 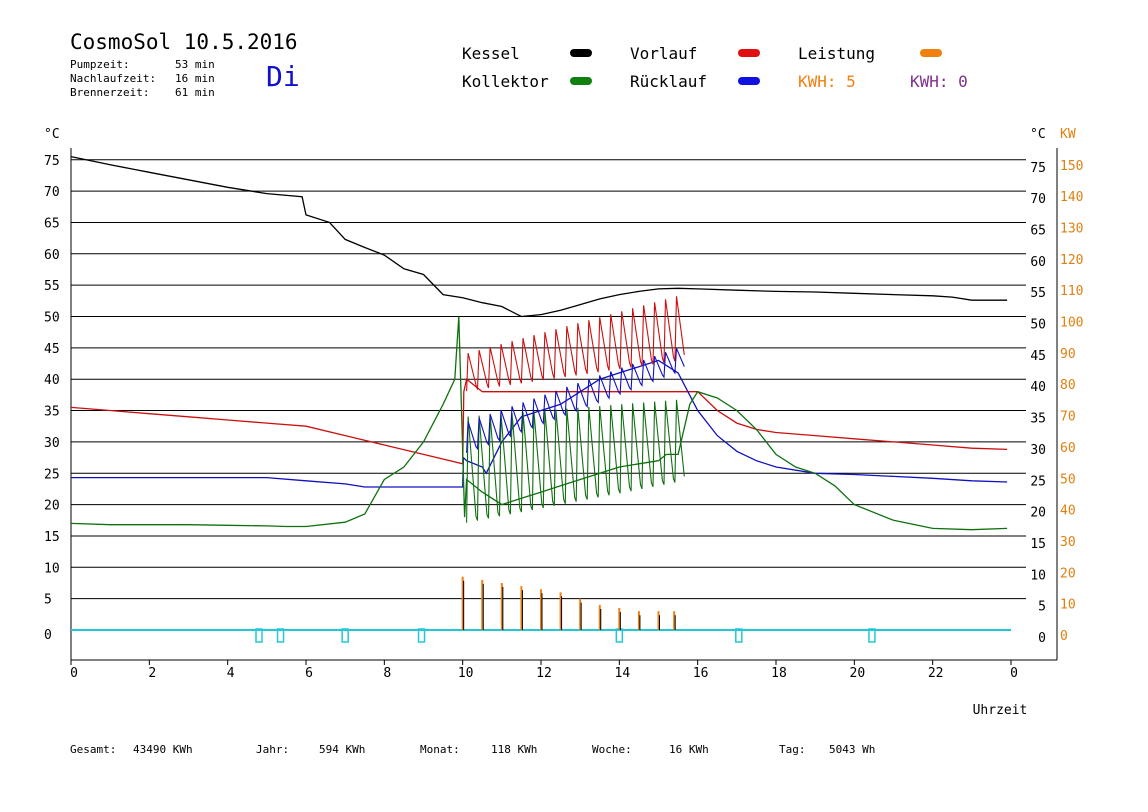 What do you see at coordinates (1038, 134) in the screenshot?
I see `y-axis-unit-right: °C` at bounding box center [1038, 134].